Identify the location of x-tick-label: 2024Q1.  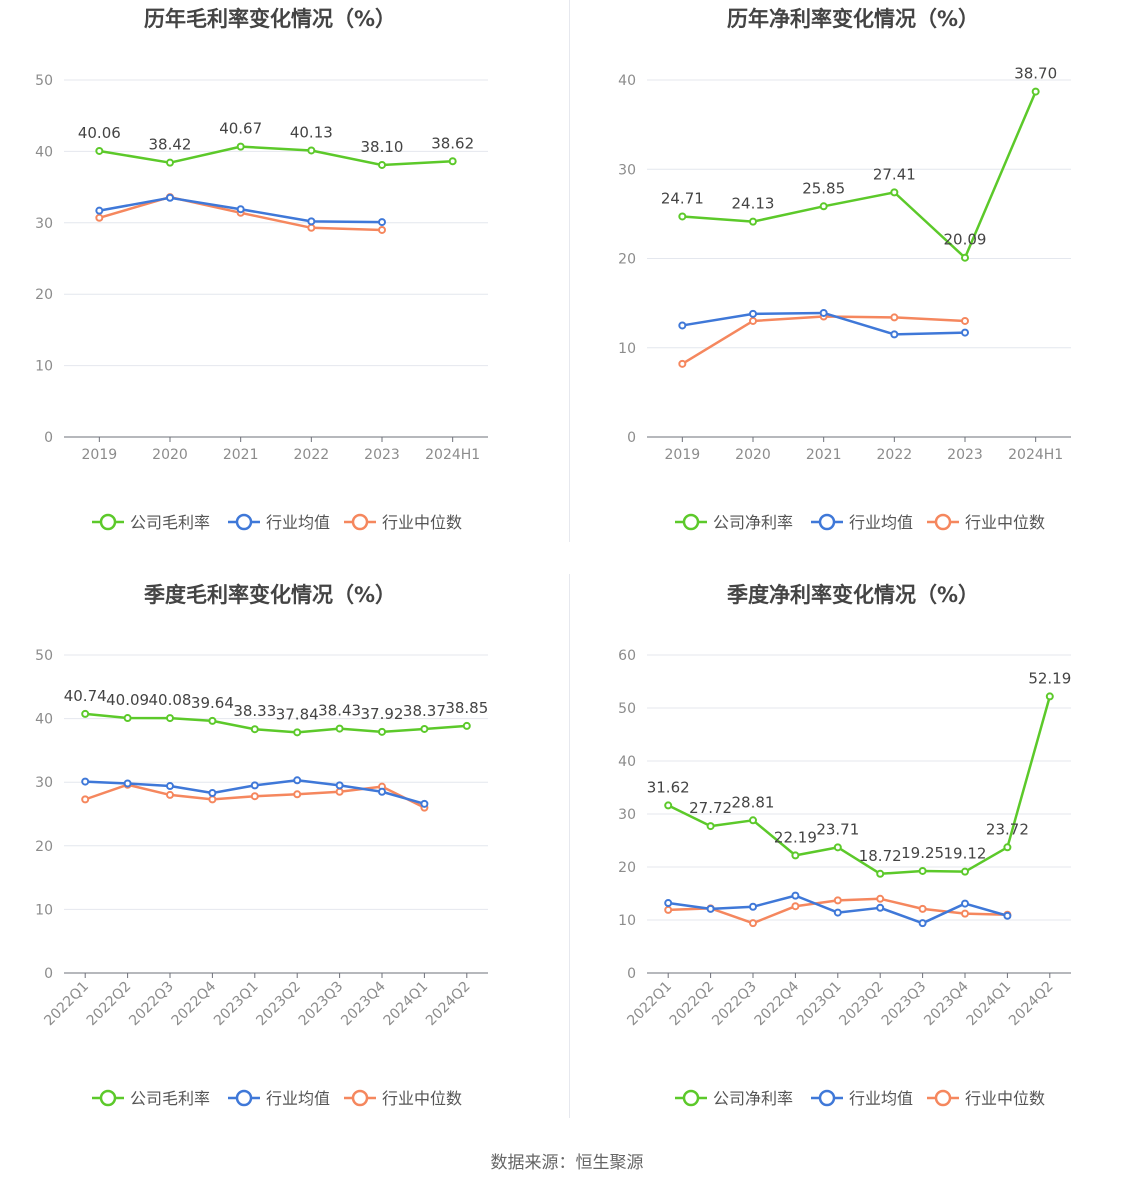
(406, 1004).